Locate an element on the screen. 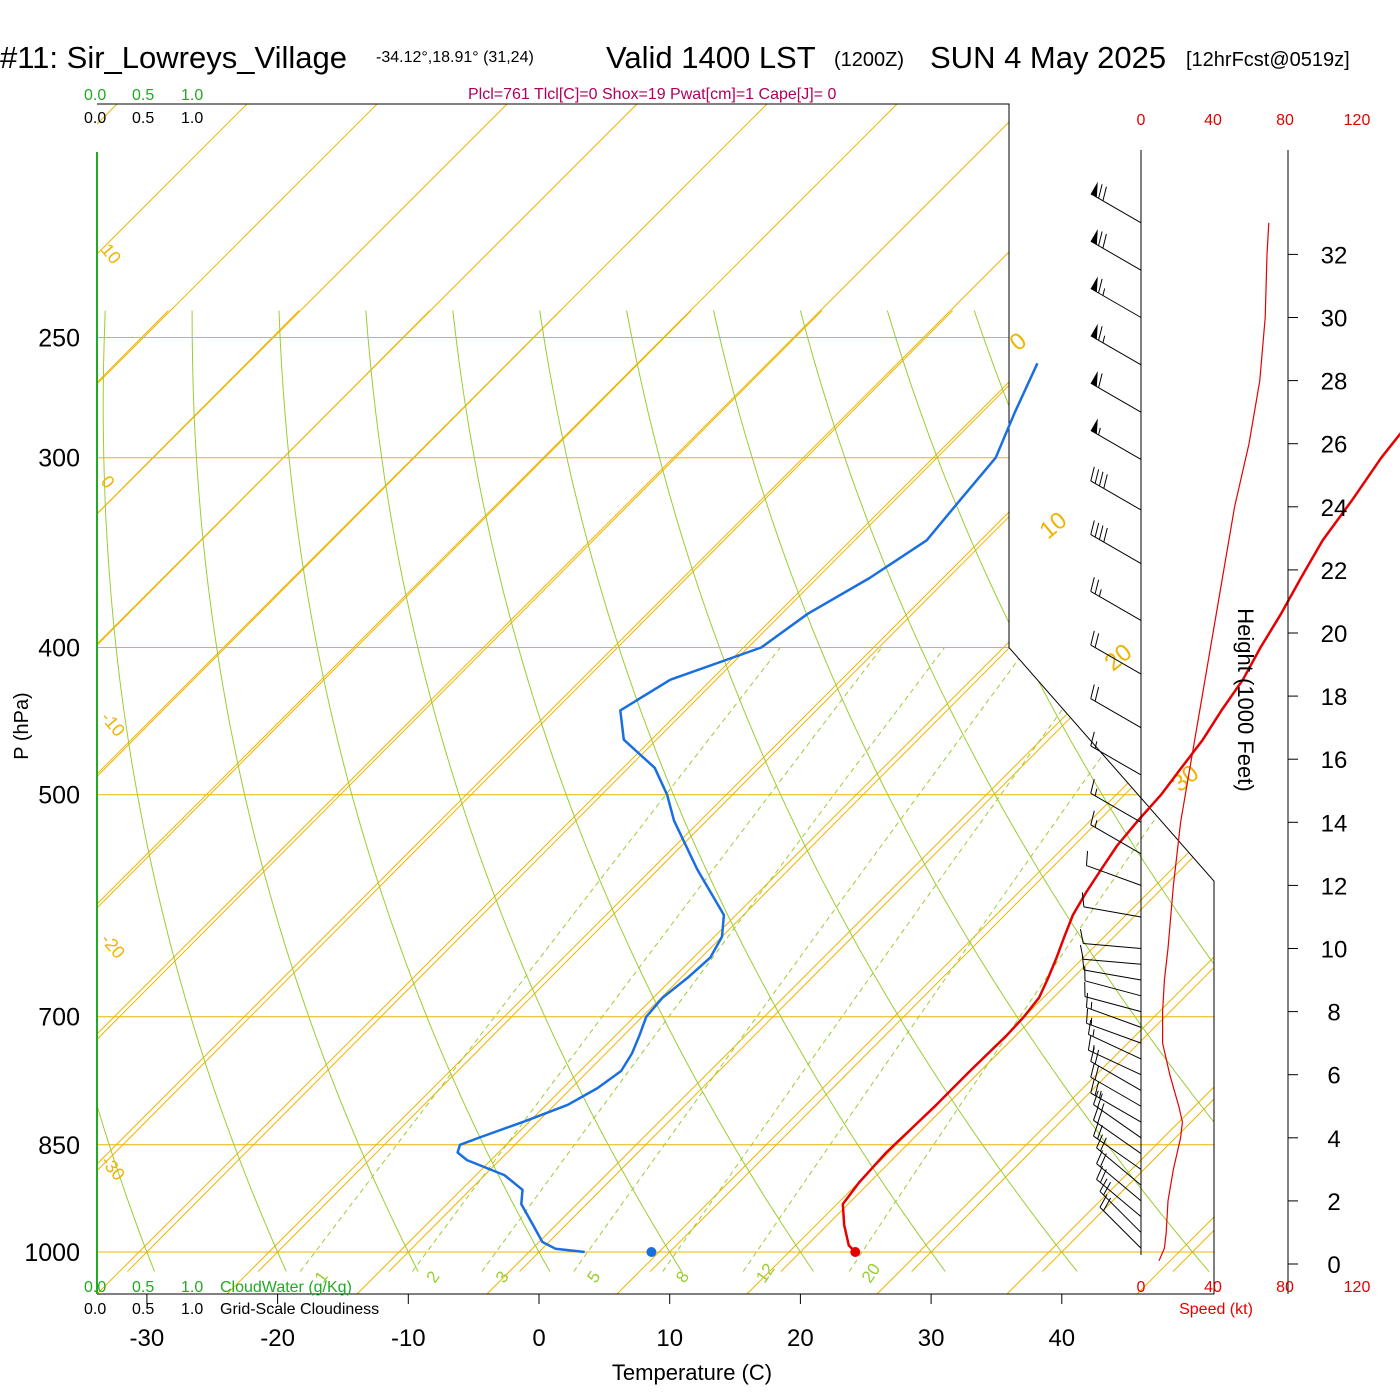 This screenshot has height=1400, width=1400. legend-top-green-0: 0.0 is located at coordinates (95, 95).